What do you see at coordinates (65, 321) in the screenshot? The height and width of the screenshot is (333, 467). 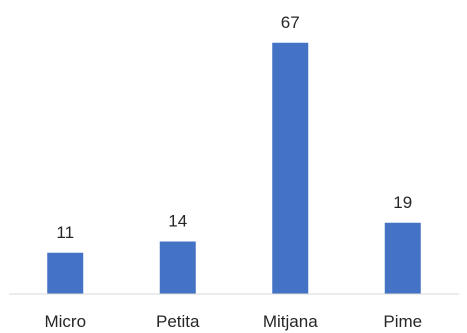 I see `x-tick-label-micro: Micro` at bounding box center [65, 321].